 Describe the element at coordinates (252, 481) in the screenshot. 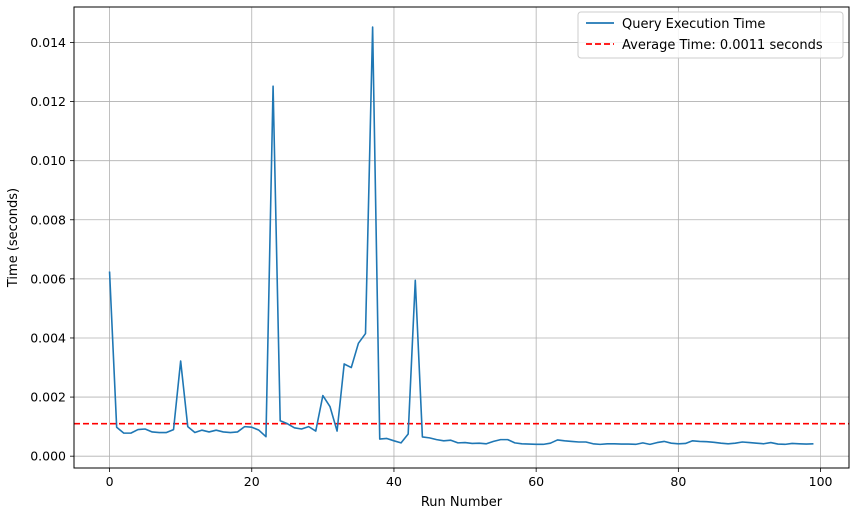

I see `x-tick-label: 20` at that location.